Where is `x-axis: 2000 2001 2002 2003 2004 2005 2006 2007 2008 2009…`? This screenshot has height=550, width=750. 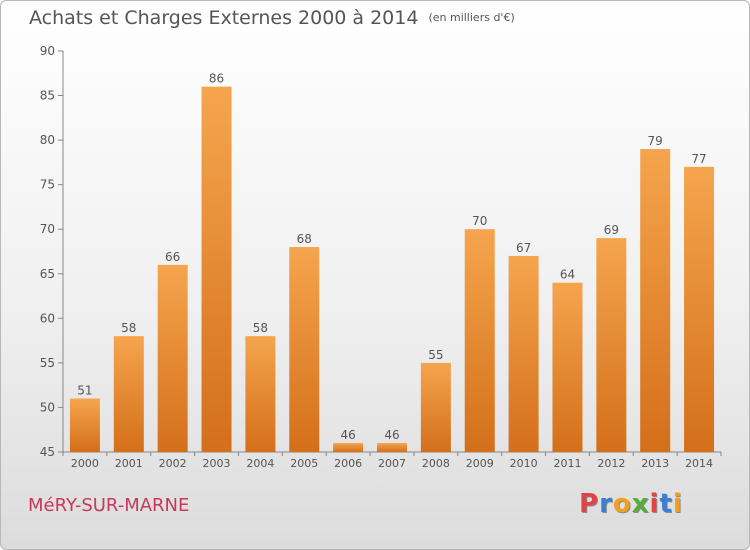
x-axis: 2000 2001 2002 2003 2004 2005 2006 2007 2008 2009… is located at coordinates (392, 460).